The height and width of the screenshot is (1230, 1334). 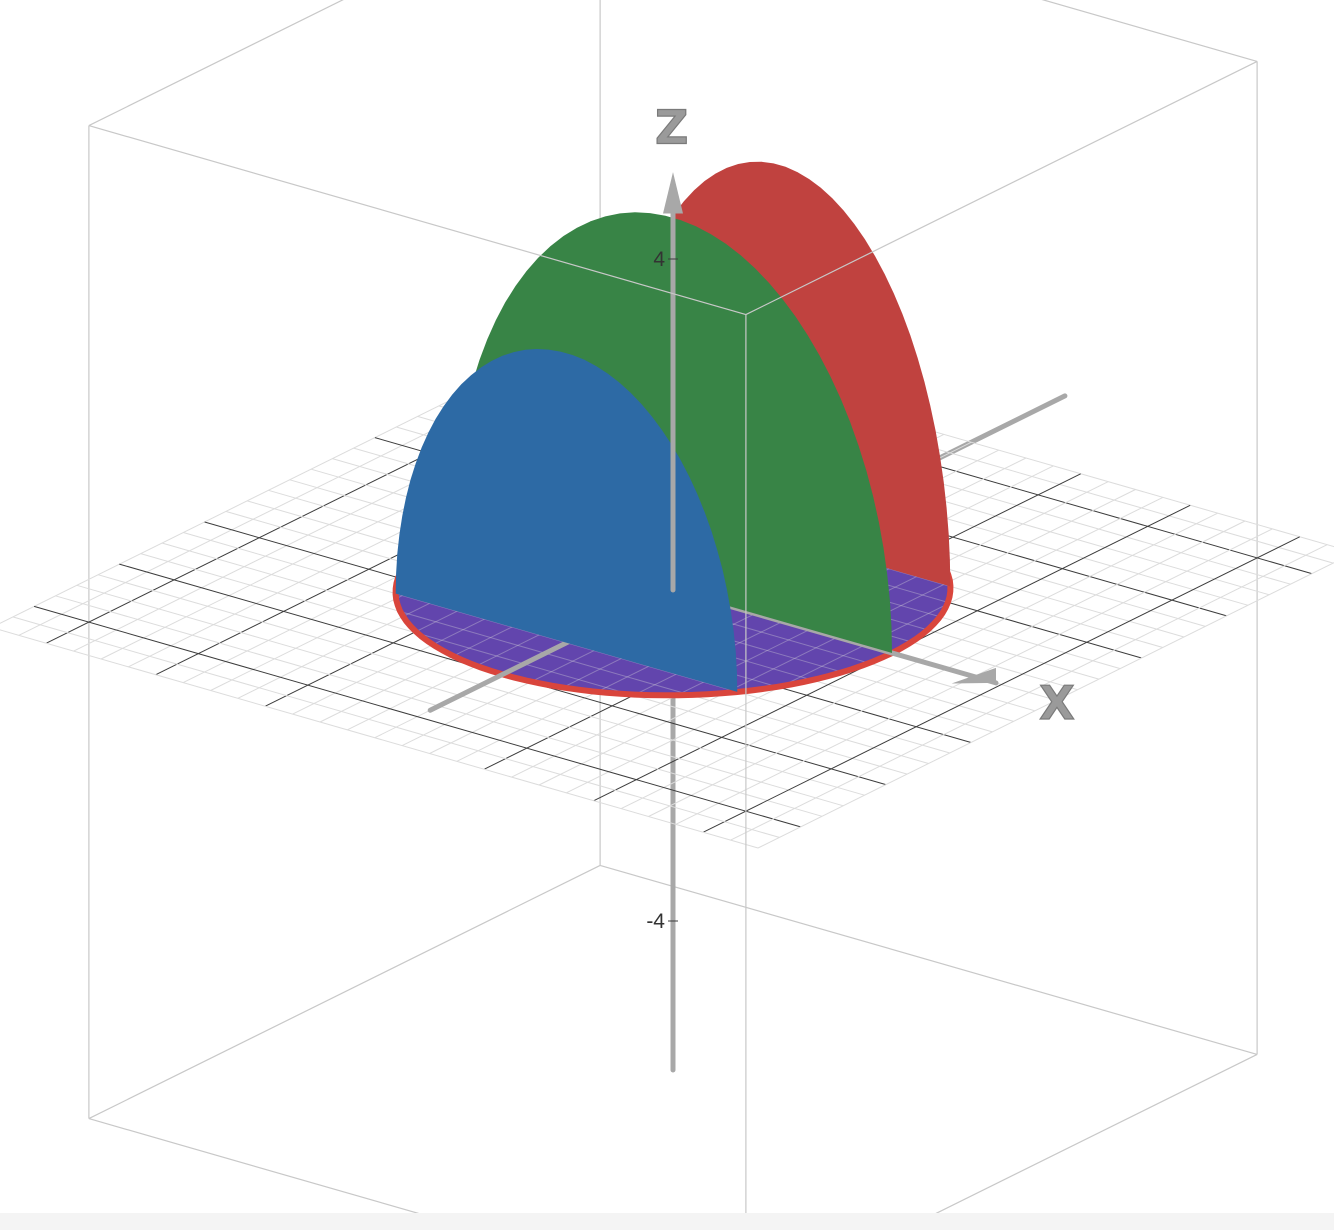 I want to click on x-axis-label: X, so click(x=1056, y=703).